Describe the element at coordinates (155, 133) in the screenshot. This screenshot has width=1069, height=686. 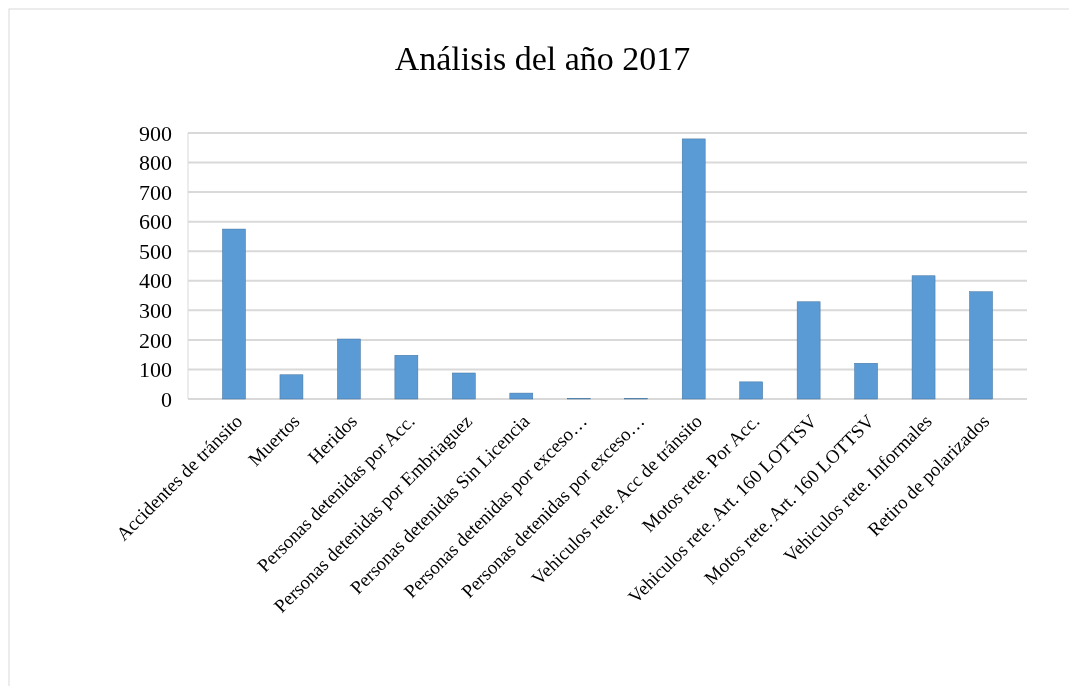
I see `y-tick-label: 900` at that location.